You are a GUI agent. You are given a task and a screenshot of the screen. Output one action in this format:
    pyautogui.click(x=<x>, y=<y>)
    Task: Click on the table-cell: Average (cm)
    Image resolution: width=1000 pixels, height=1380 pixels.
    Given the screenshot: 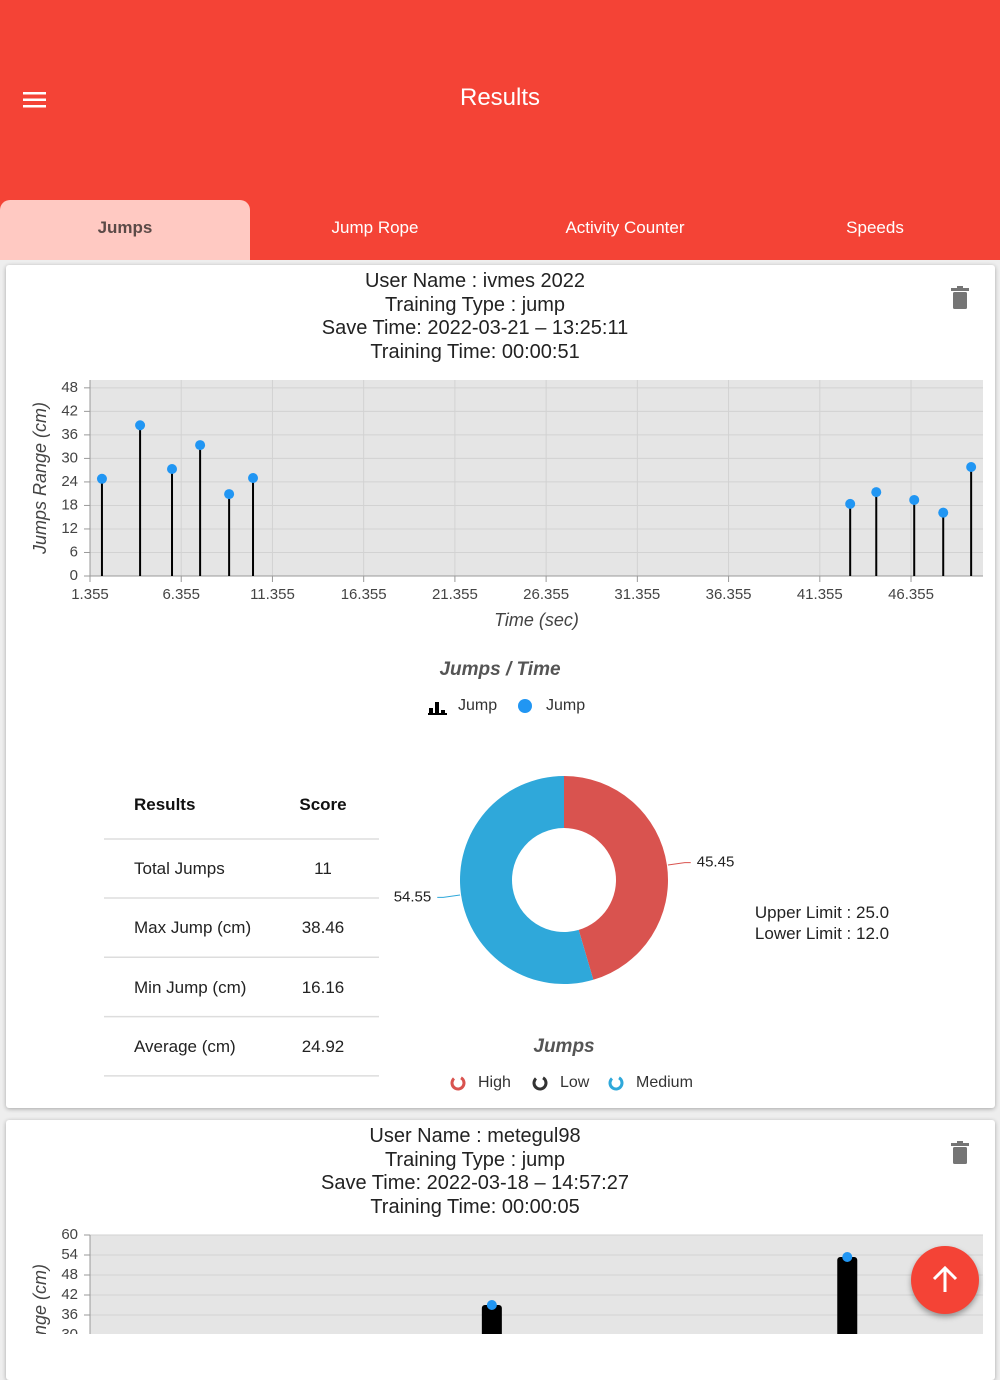 What is the action you would take?
    pyautogui.click(x=185, y=1046)
    